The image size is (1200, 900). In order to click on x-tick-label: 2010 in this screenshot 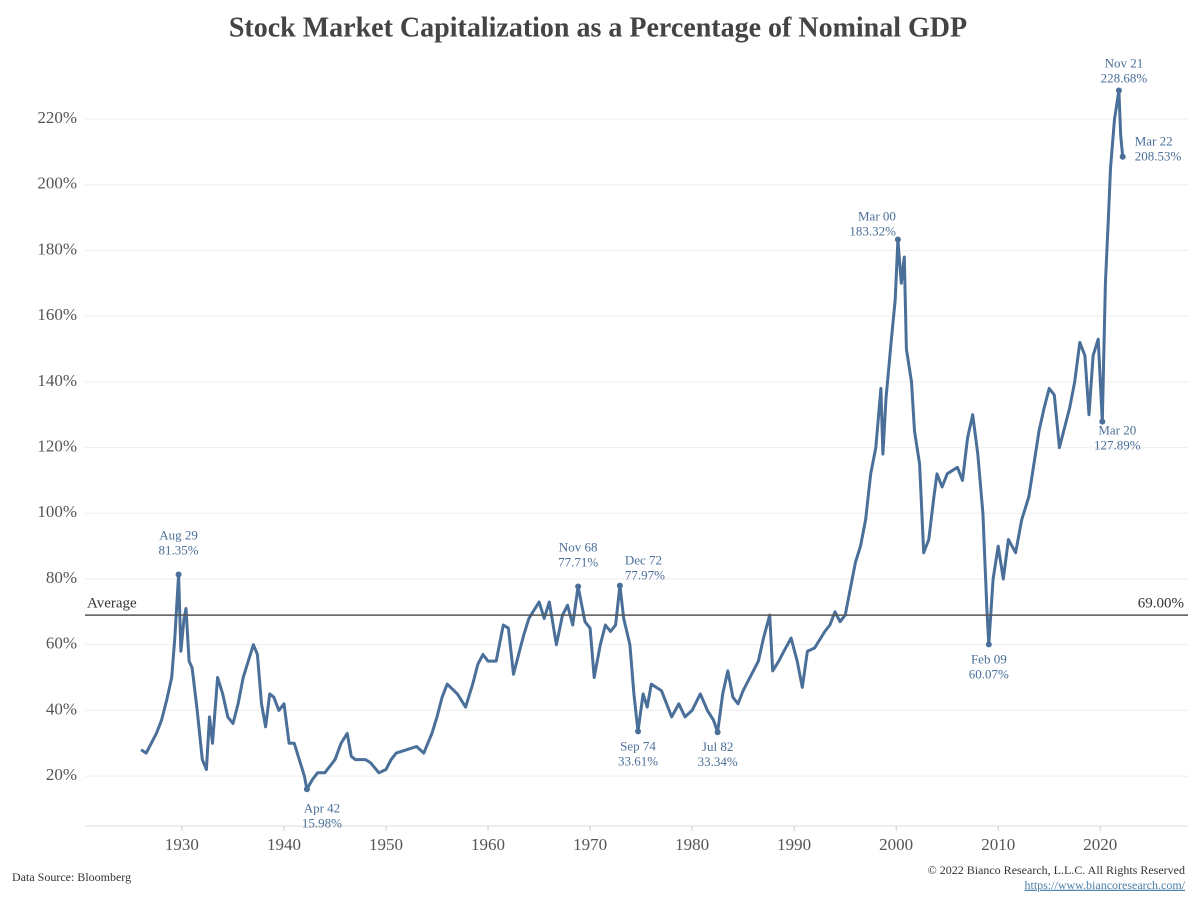, I will do `click(998, 844)`.